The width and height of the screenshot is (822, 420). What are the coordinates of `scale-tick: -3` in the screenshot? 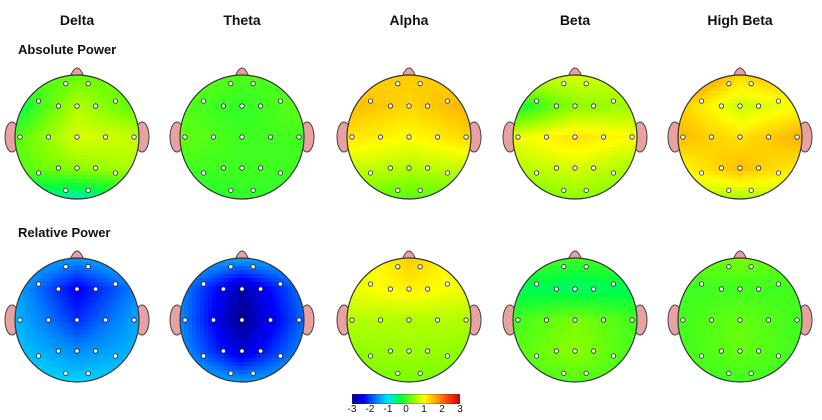 It's located at (352, 409).